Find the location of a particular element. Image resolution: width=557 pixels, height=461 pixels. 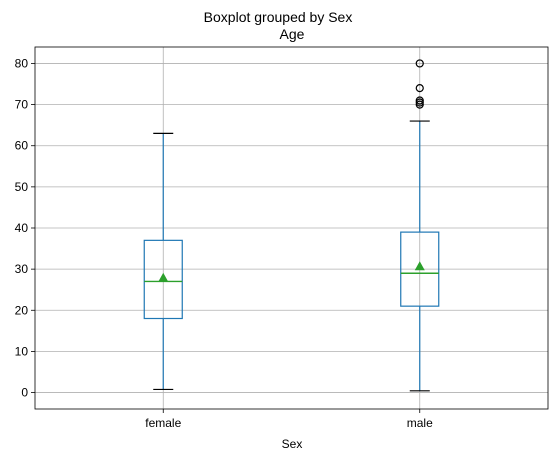

box-group-male is located at coordinates (420, 225).